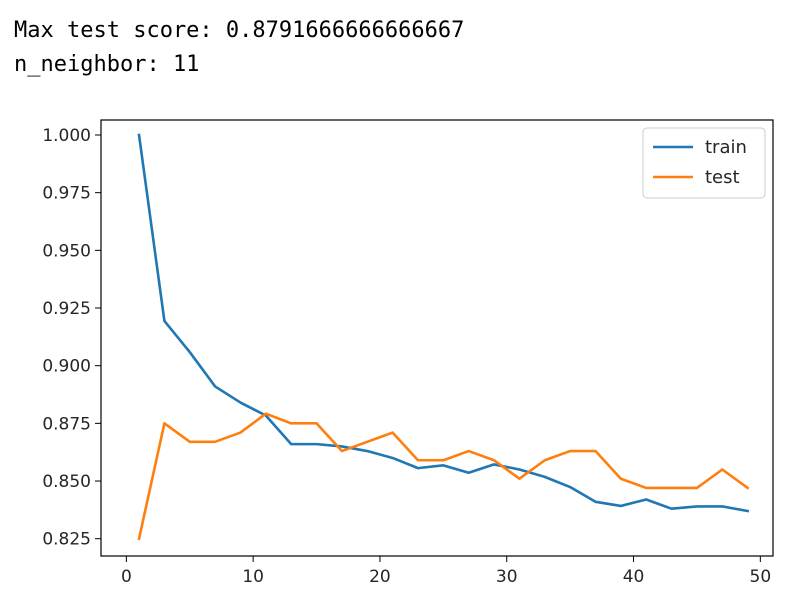 The width and height of the screenshot is (787, 594). What do you see at coordinates (66, 309) in the screenshot?
I see `y-tick-label: 0.925` at bounding box center [66, 309].